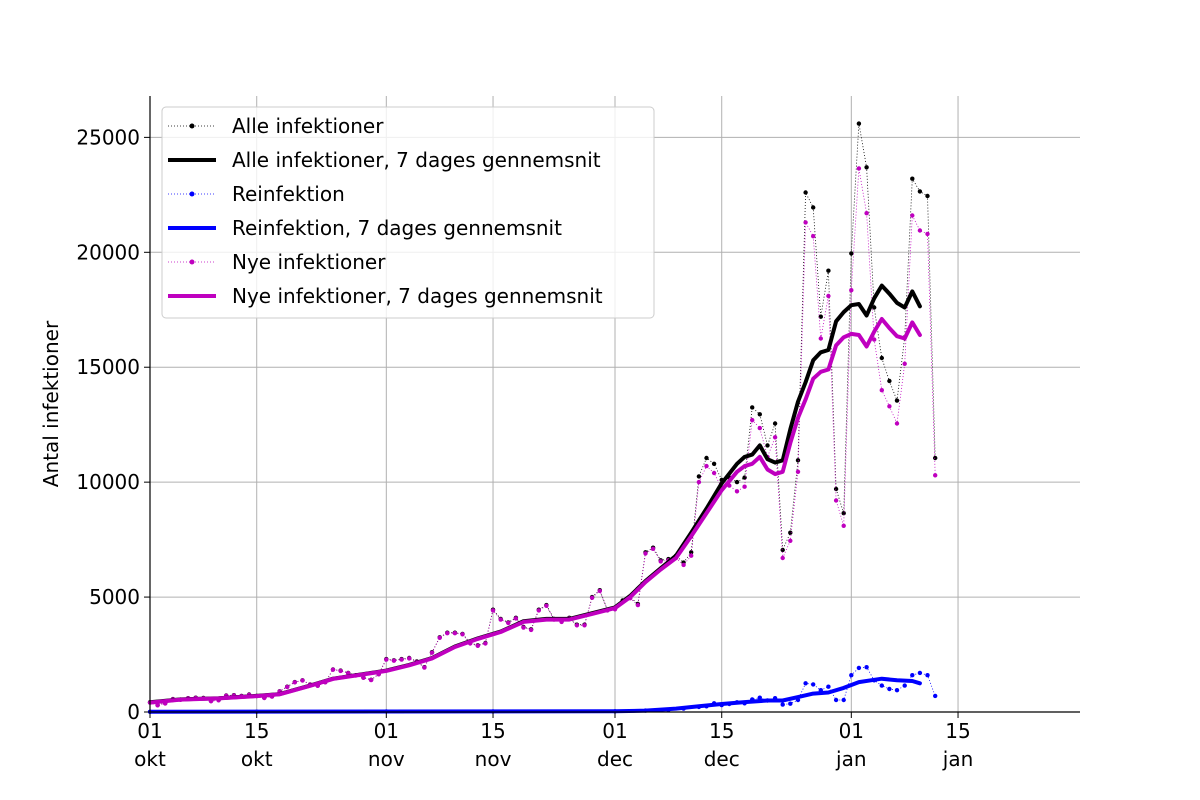  Describe the element at coordinates (133, 712) in the screenshot. I see `y-tick-label: 0` at that location.